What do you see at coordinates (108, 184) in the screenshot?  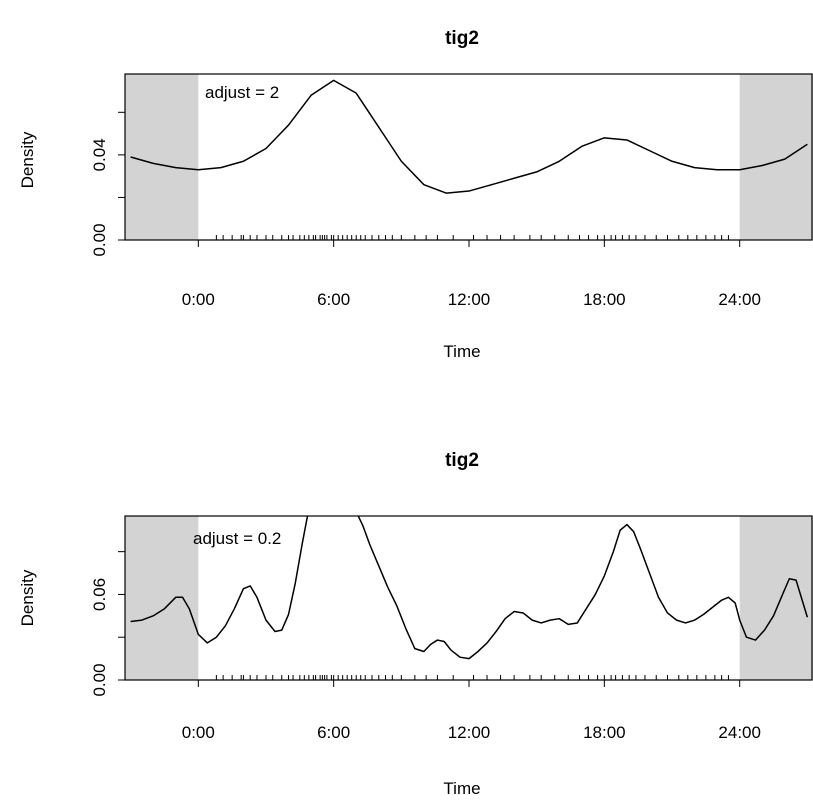 I see `y-axis: 0.00 0.04` at bounding box center [108, 184].